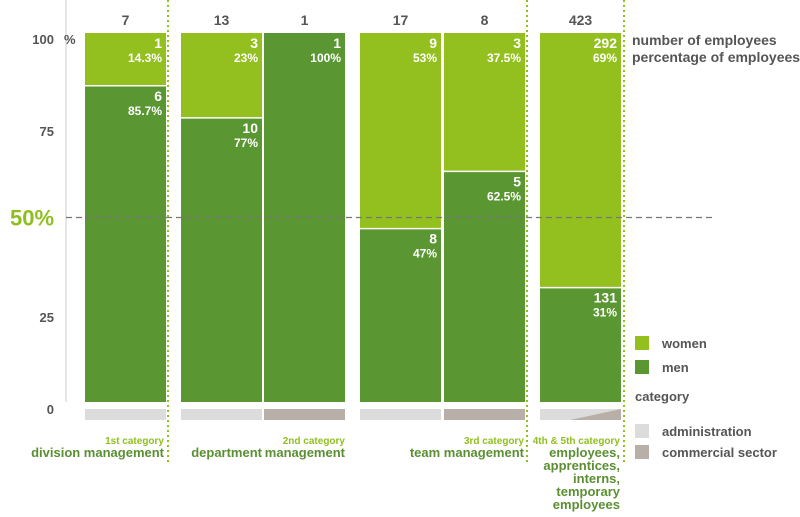  I want to click on men-count-3: 8, so click(433, 239).